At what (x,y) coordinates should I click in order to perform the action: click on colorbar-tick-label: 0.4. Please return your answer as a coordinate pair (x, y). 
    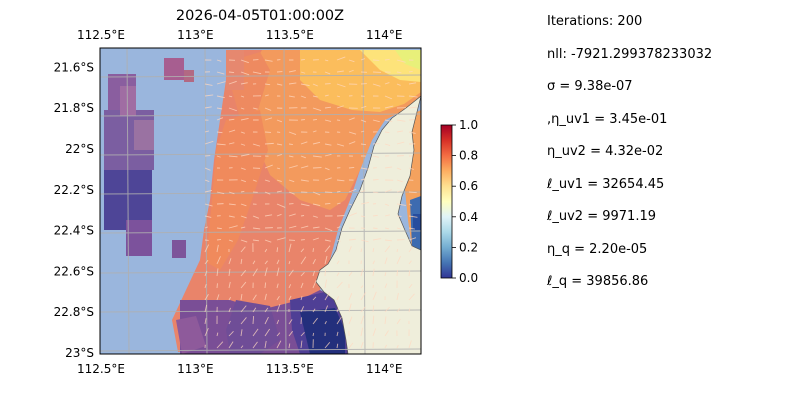
    Looking at the image, I should click on (468, 217).